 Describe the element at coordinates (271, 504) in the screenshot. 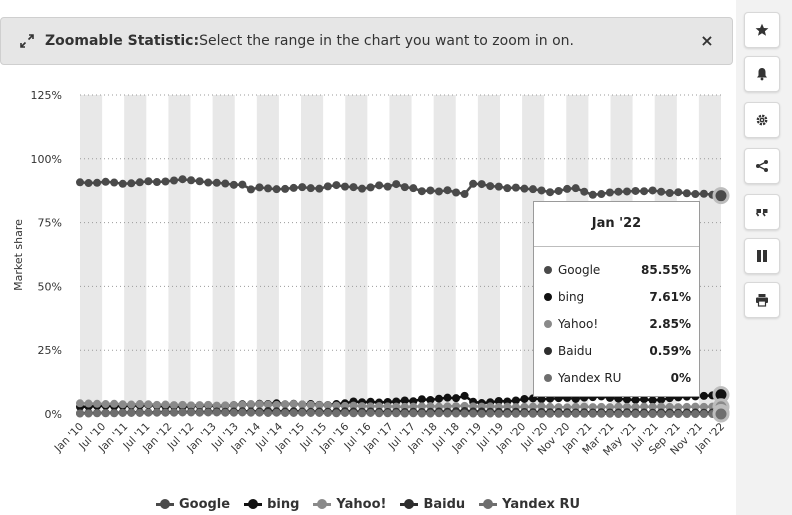

I see `legend-item-bing: bing` at that location.